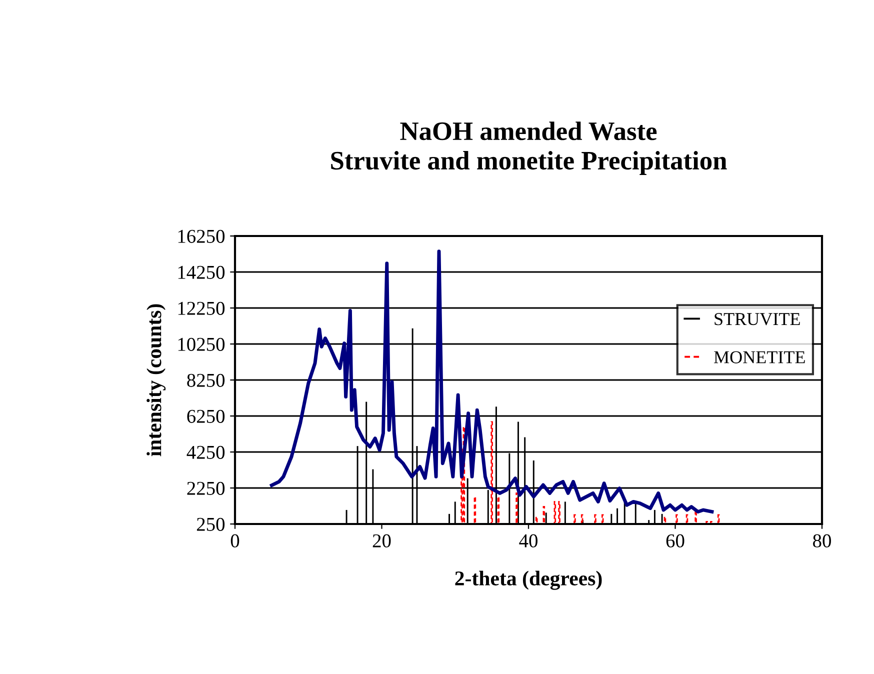 The height and width of the screenshot is (674, 874). What do you see at coordinates (156, 380) in the screenshot?
I see `y-axis-title: intensity (counts)` at bounding box center [156, 380].